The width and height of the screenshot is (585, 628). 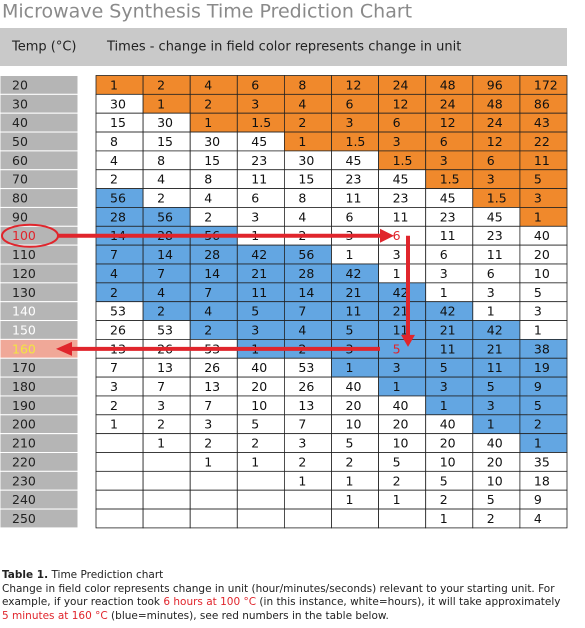 I want to click on cell-value: 10, so click(x=542, y=273).